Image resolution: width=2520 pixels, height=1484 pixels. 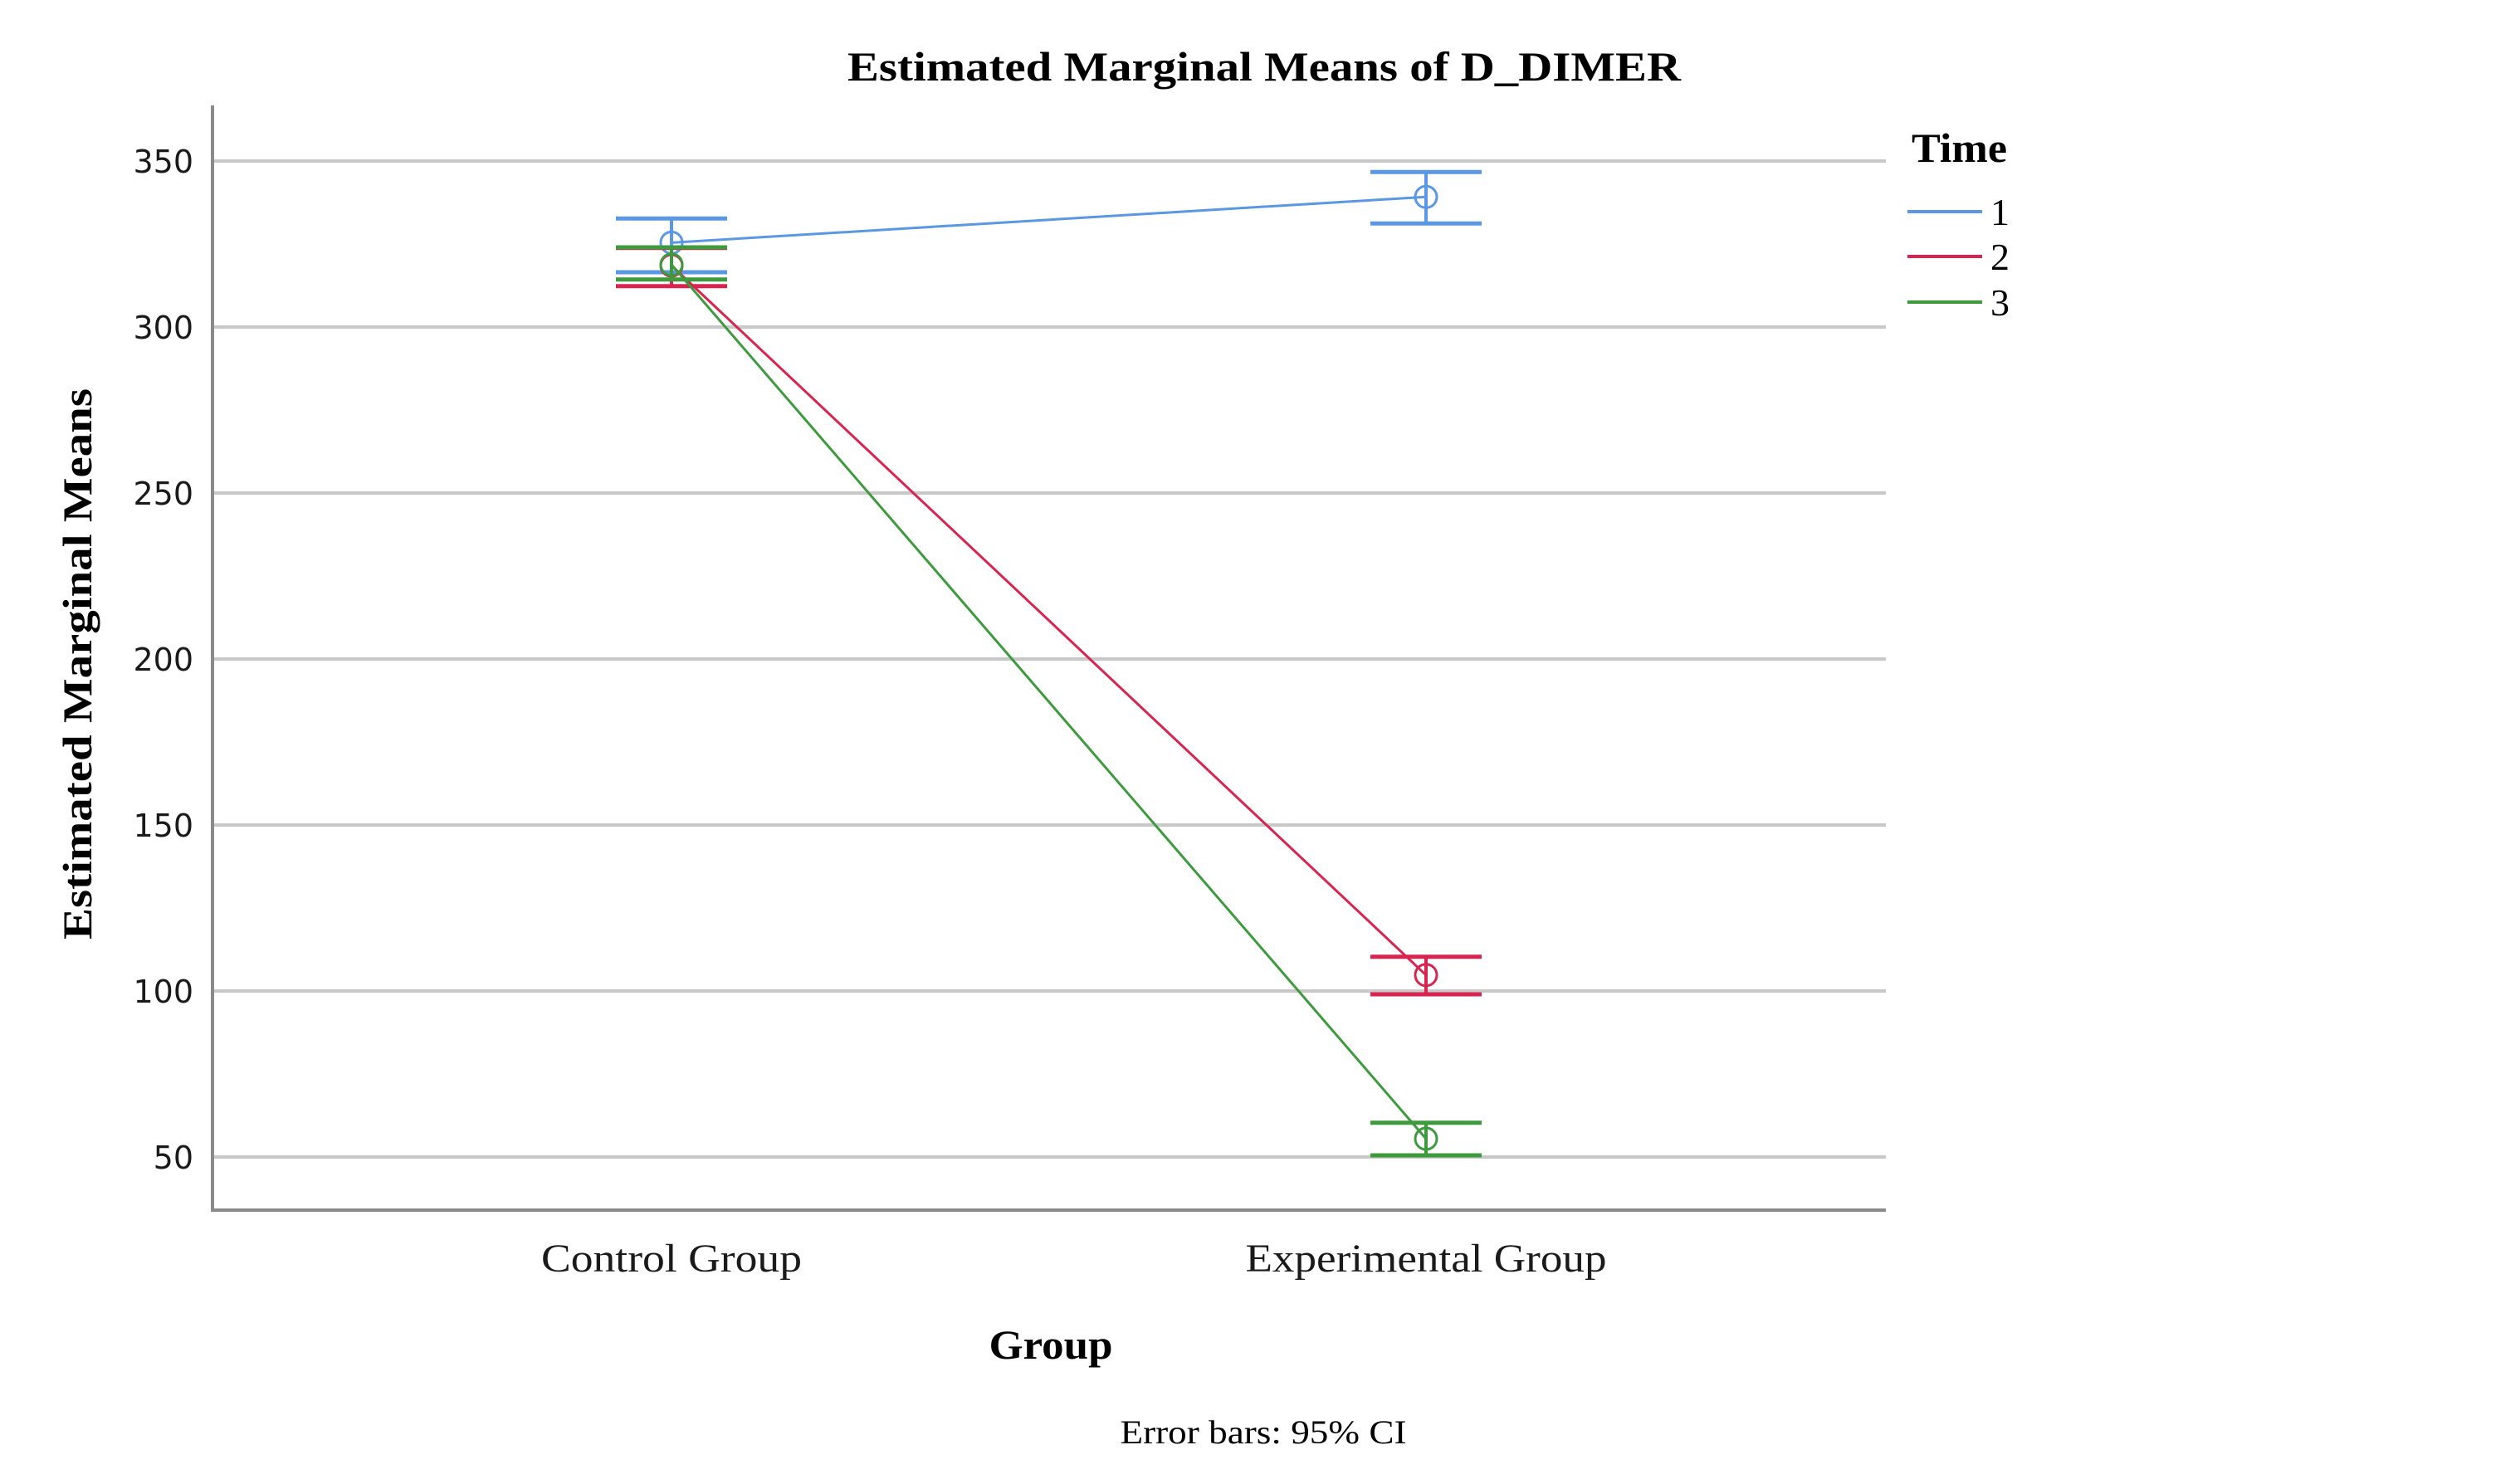 What do you see at coordinates (1051, 1344) in the screenshot?
I see `x-axis-title: Group` at bounding box center [1051, 1344].